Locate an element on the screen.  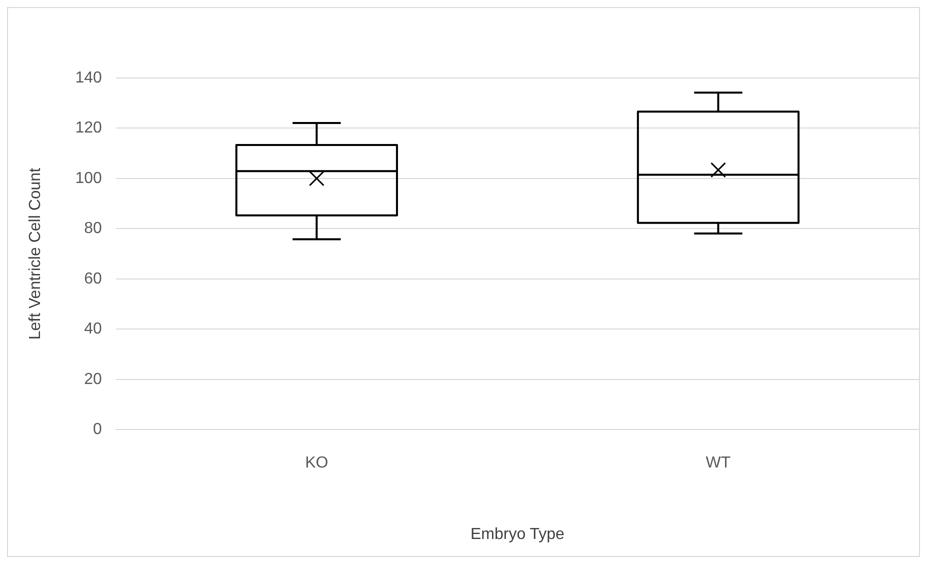
y-tick-label: 20 is located at coordinates (93, 379).